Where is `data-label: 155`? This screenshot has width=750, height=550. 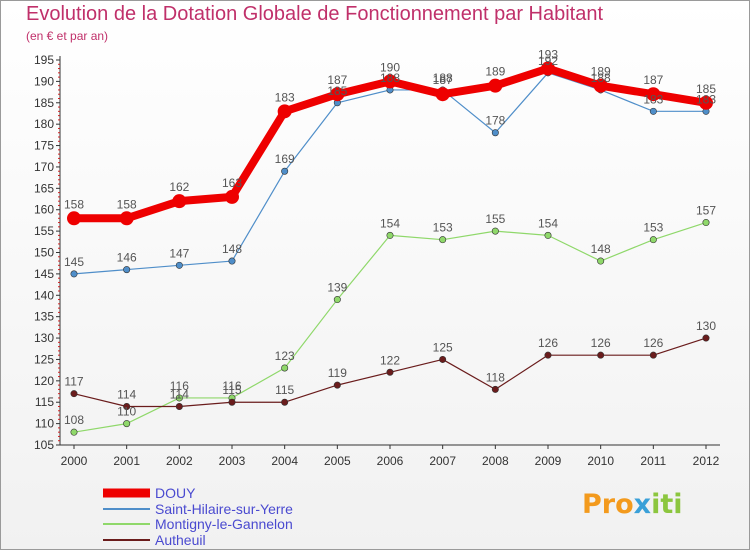
data-label: 155 is located at coordinates (495, 219).